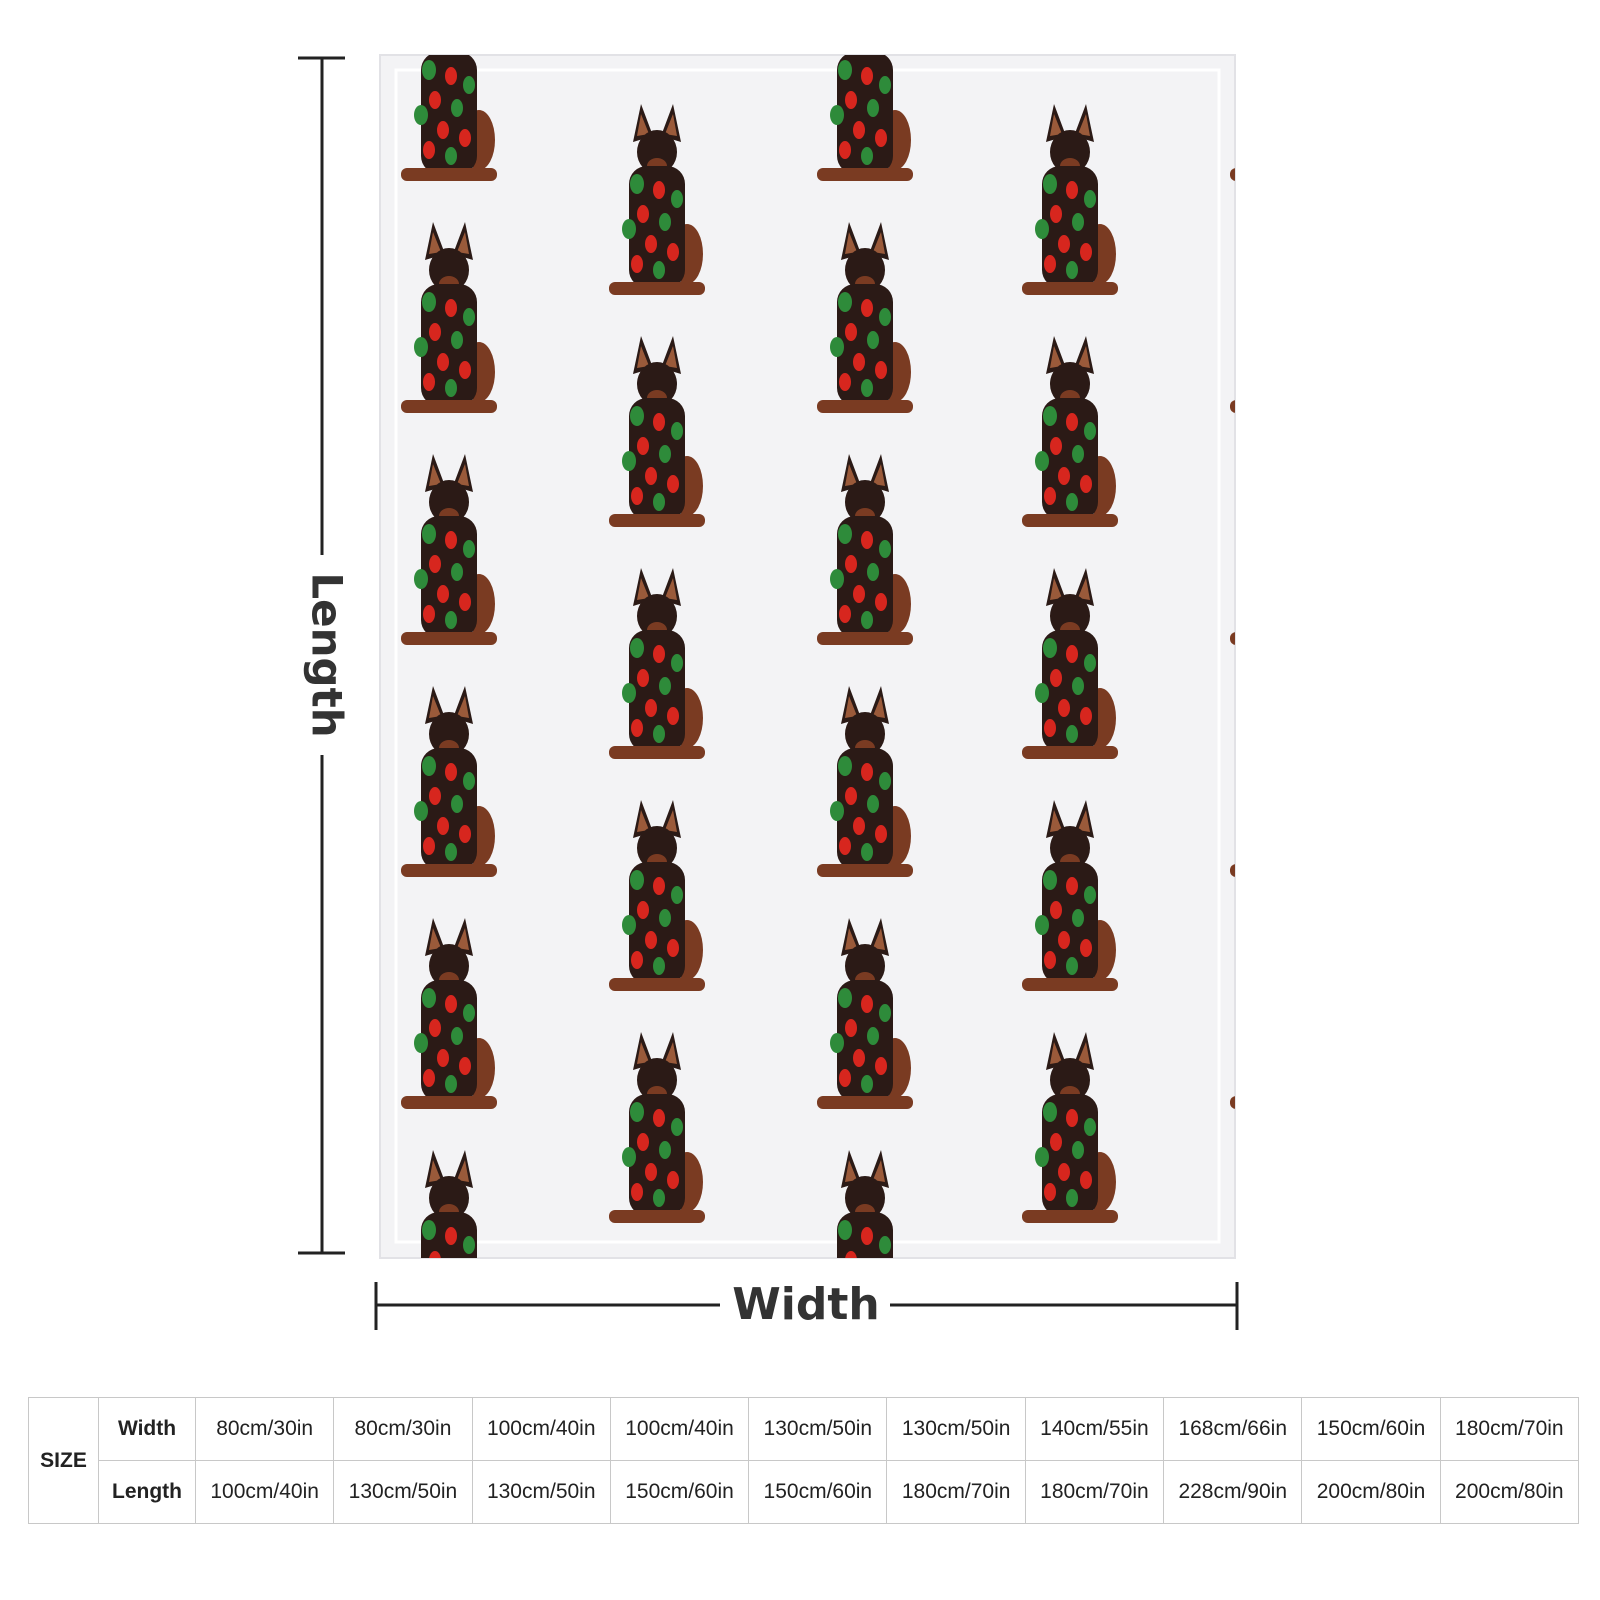 This screenshot has width=1600, height=1600. What do you see at coordinates (1233, 1492) in the screenshot?
I see `size-cell: 228cm/90in` at bounding box center [1233, 1492].